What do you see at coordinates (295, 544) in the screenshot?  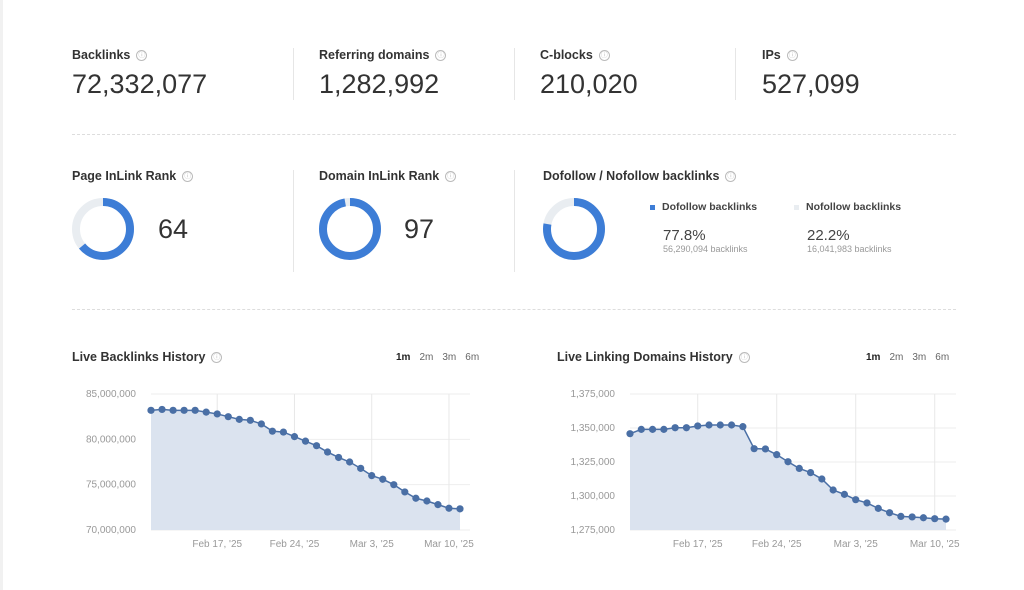 I see `x-tick-label: Feb 24, '25` at bounding box center [295, 544].